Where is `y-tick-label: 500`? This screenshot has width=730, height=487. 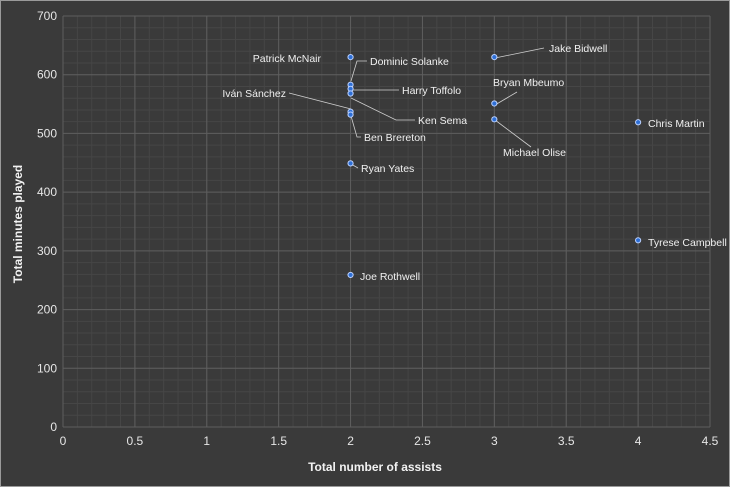 y-tick-label: 500 is located at coordinates (47, 133).